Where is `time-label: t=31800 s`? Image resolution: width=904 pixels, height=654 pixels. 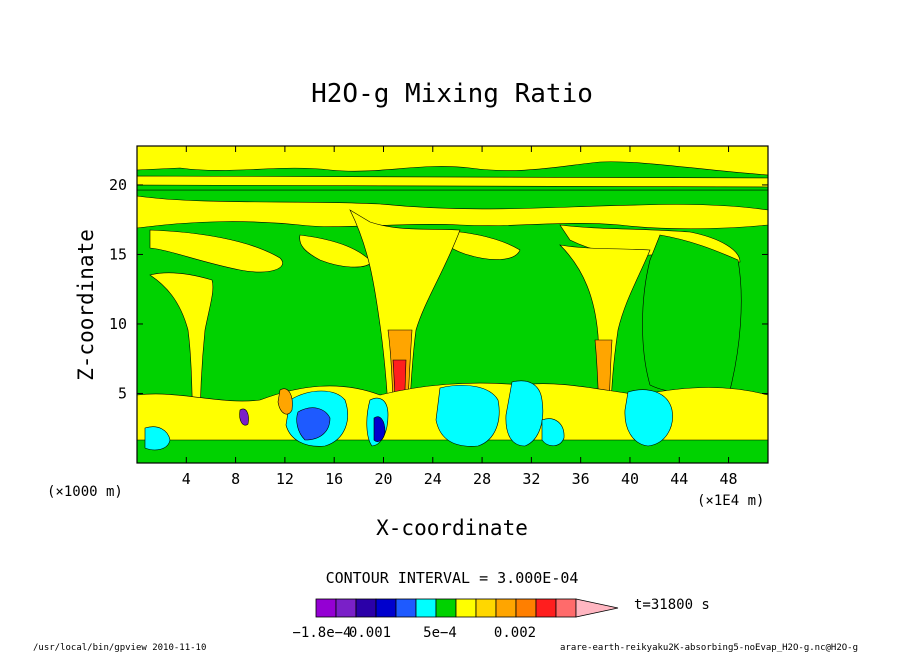 time-label: t=31800 s is located at coordinates (672, 605).